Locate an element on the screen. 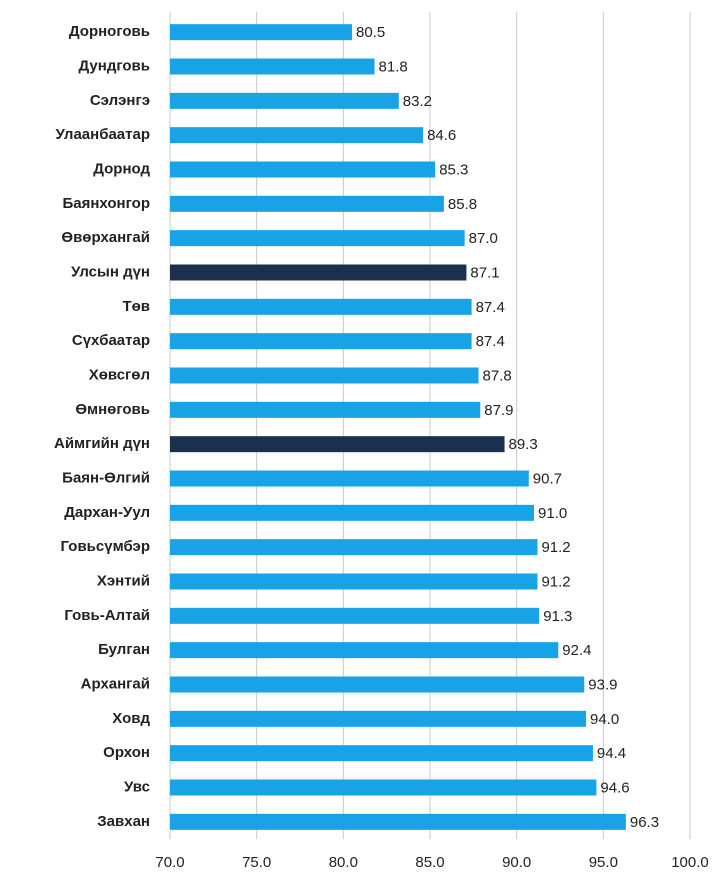 The width and height of the screenshot is (722, 880). value-label: 84.6 is located at coordinates (441, 135).